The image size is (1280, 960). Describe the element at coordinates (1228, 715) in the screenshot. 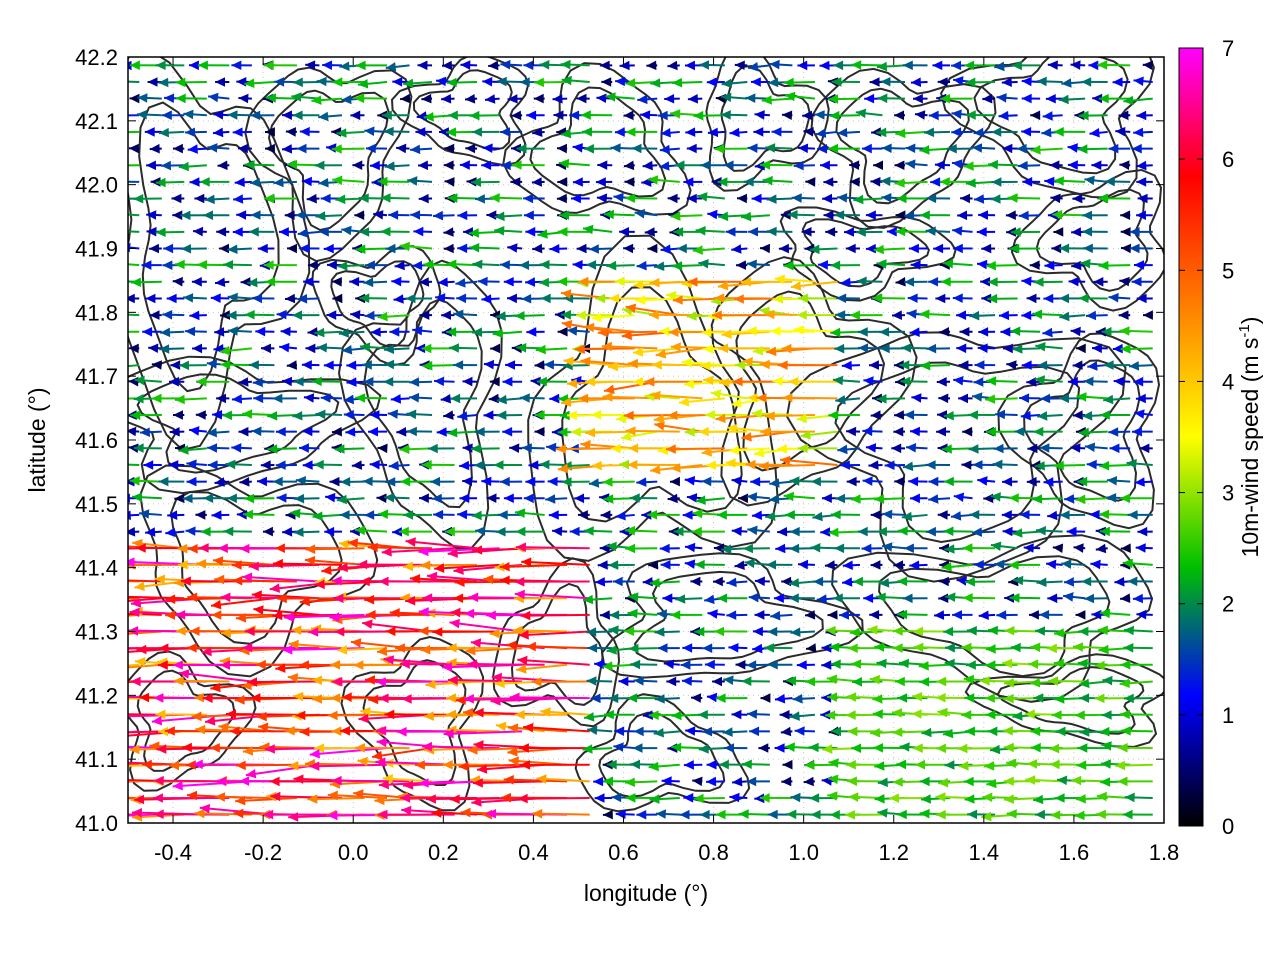

I see `colorbar-tick-label: 1` at that location.